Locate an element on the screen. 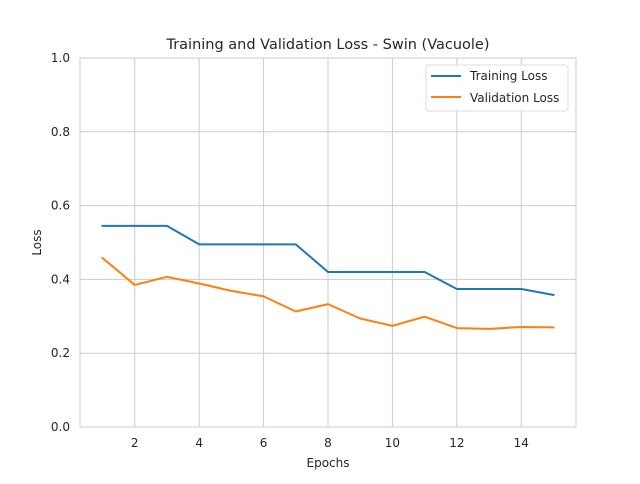 The height and width of the screenshot is (484, 640). legend-label-training: Training Loss is located at coordinates (508, 76).